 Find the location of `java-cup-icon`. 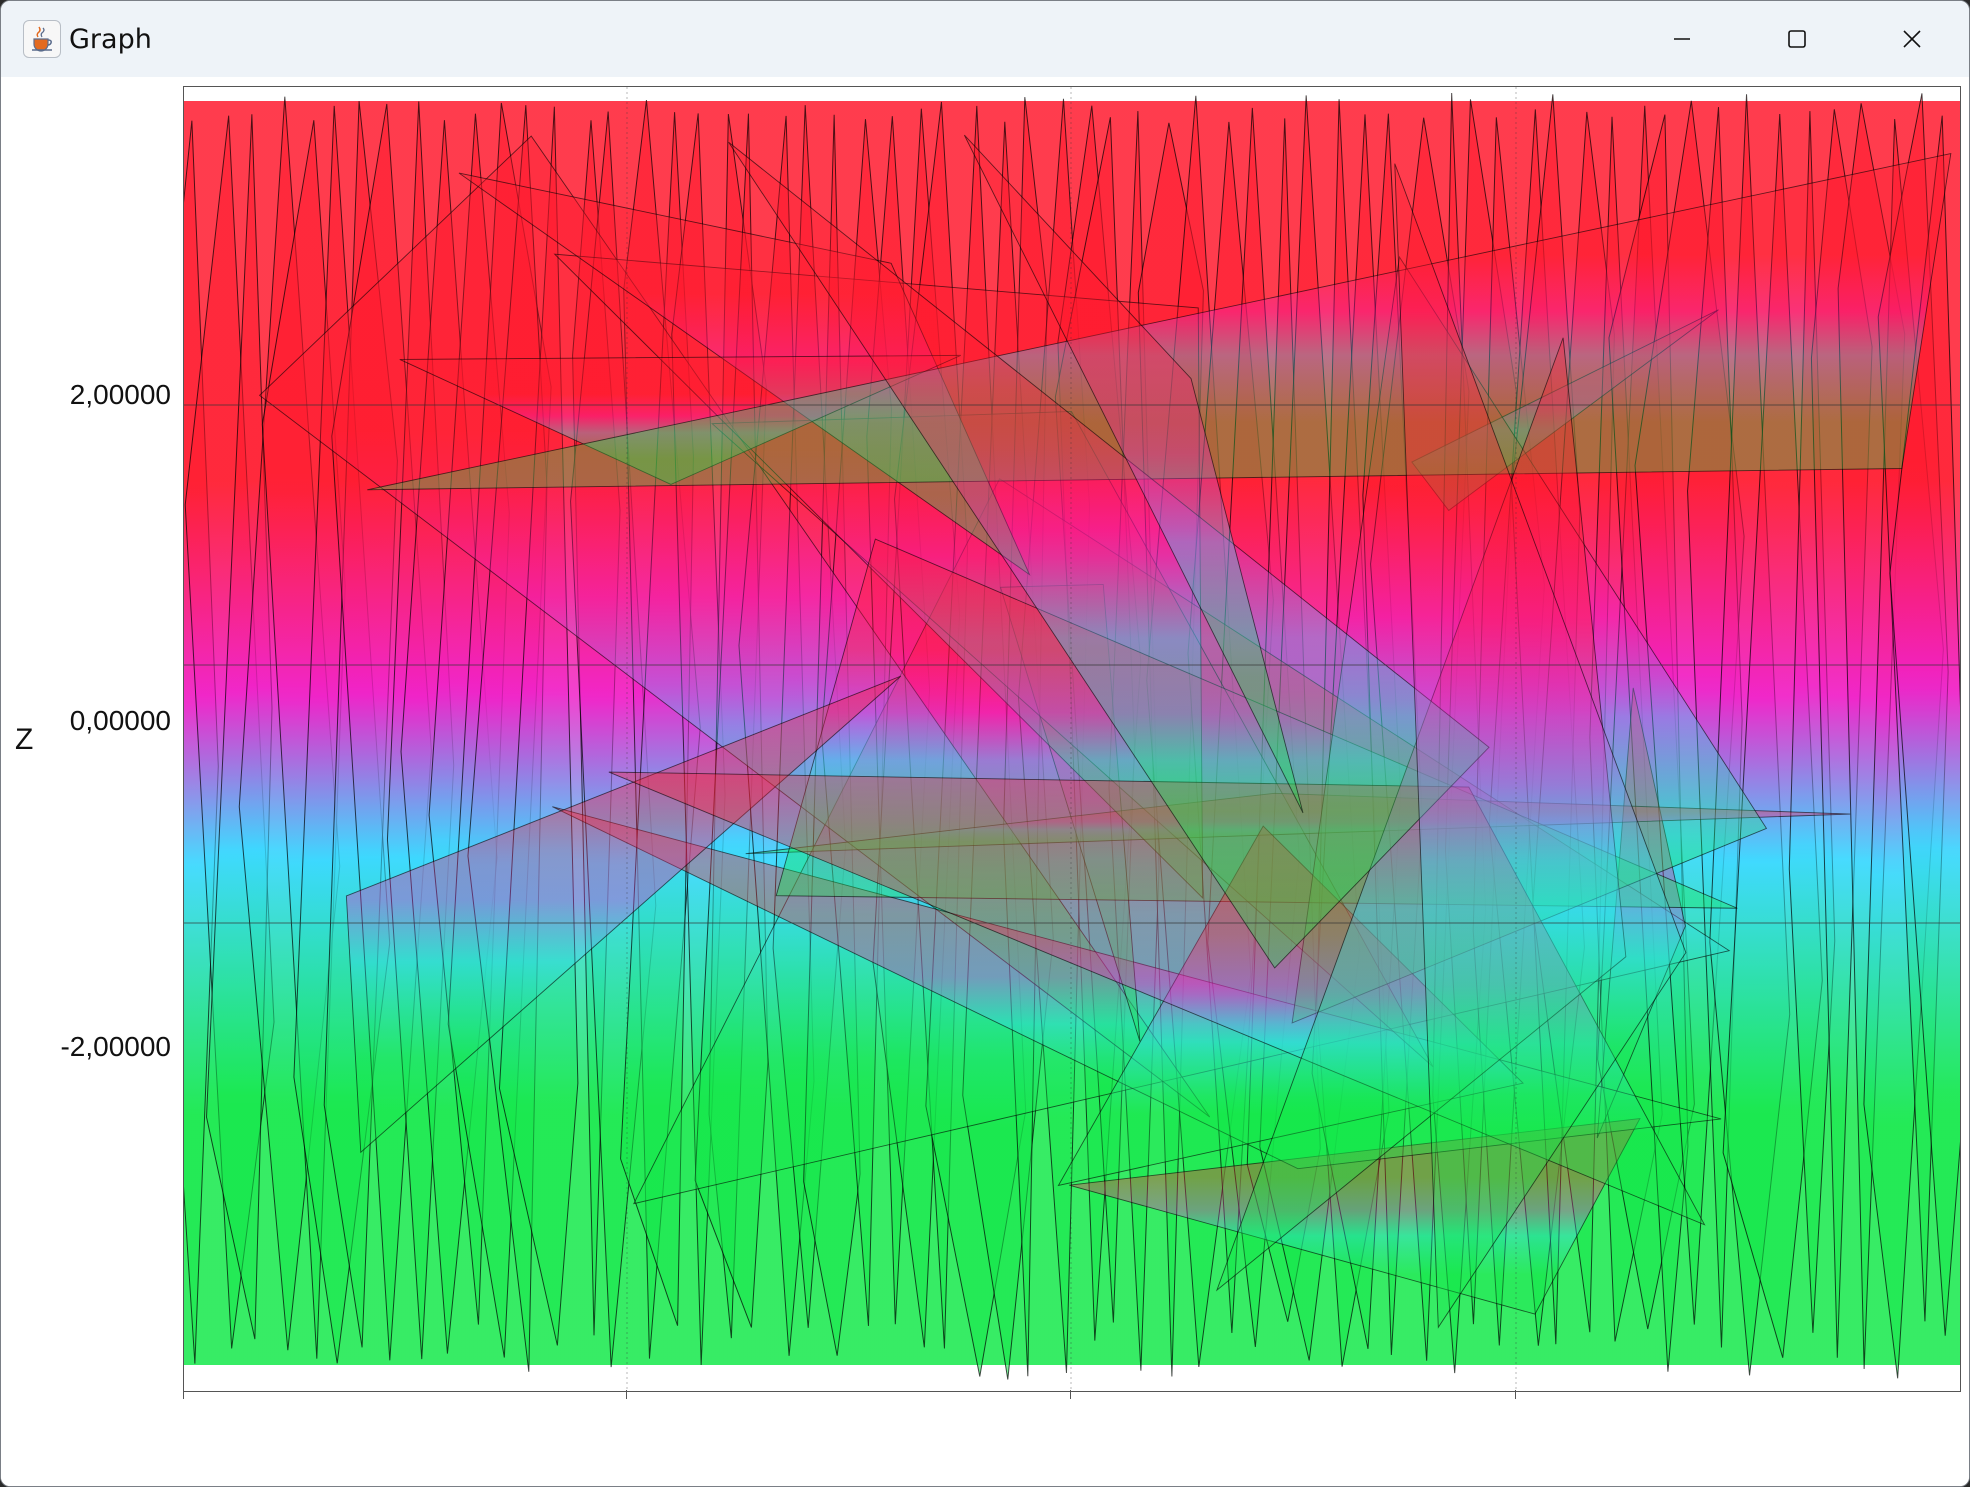

java-cup-icon is located at coordinates (42, 39).